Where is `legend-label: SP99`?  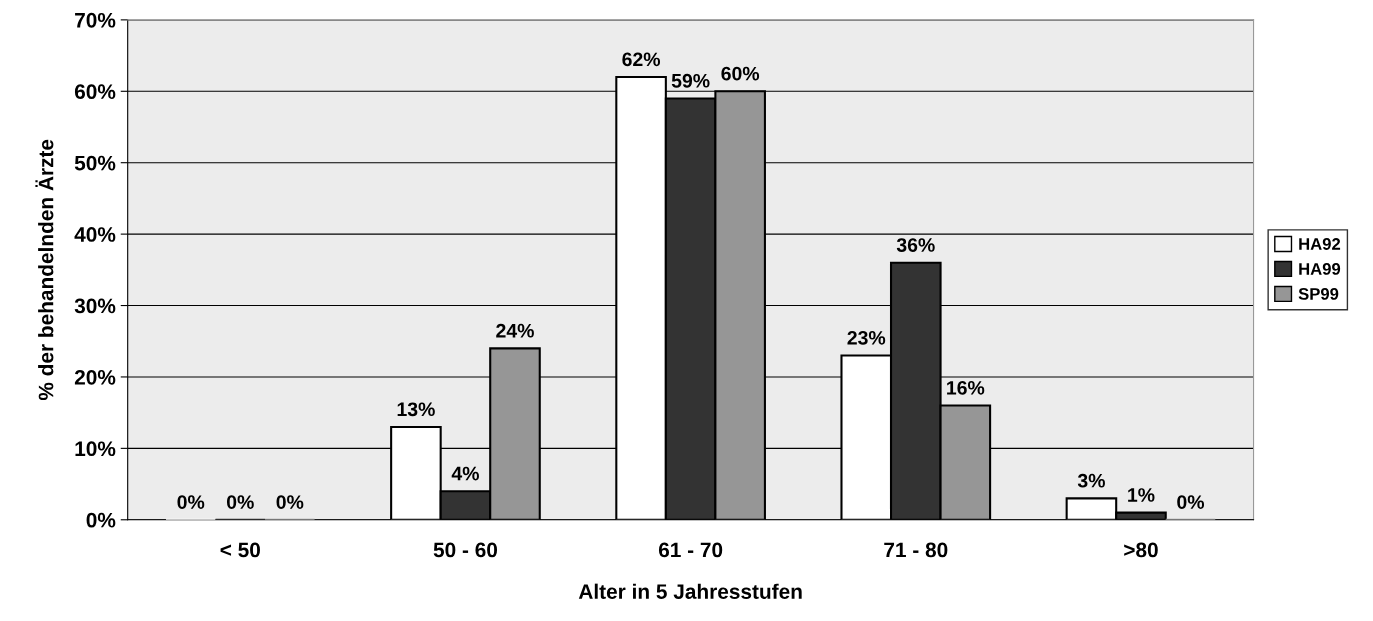
legend-label: SP99 is located at coordinates (1318, 294).